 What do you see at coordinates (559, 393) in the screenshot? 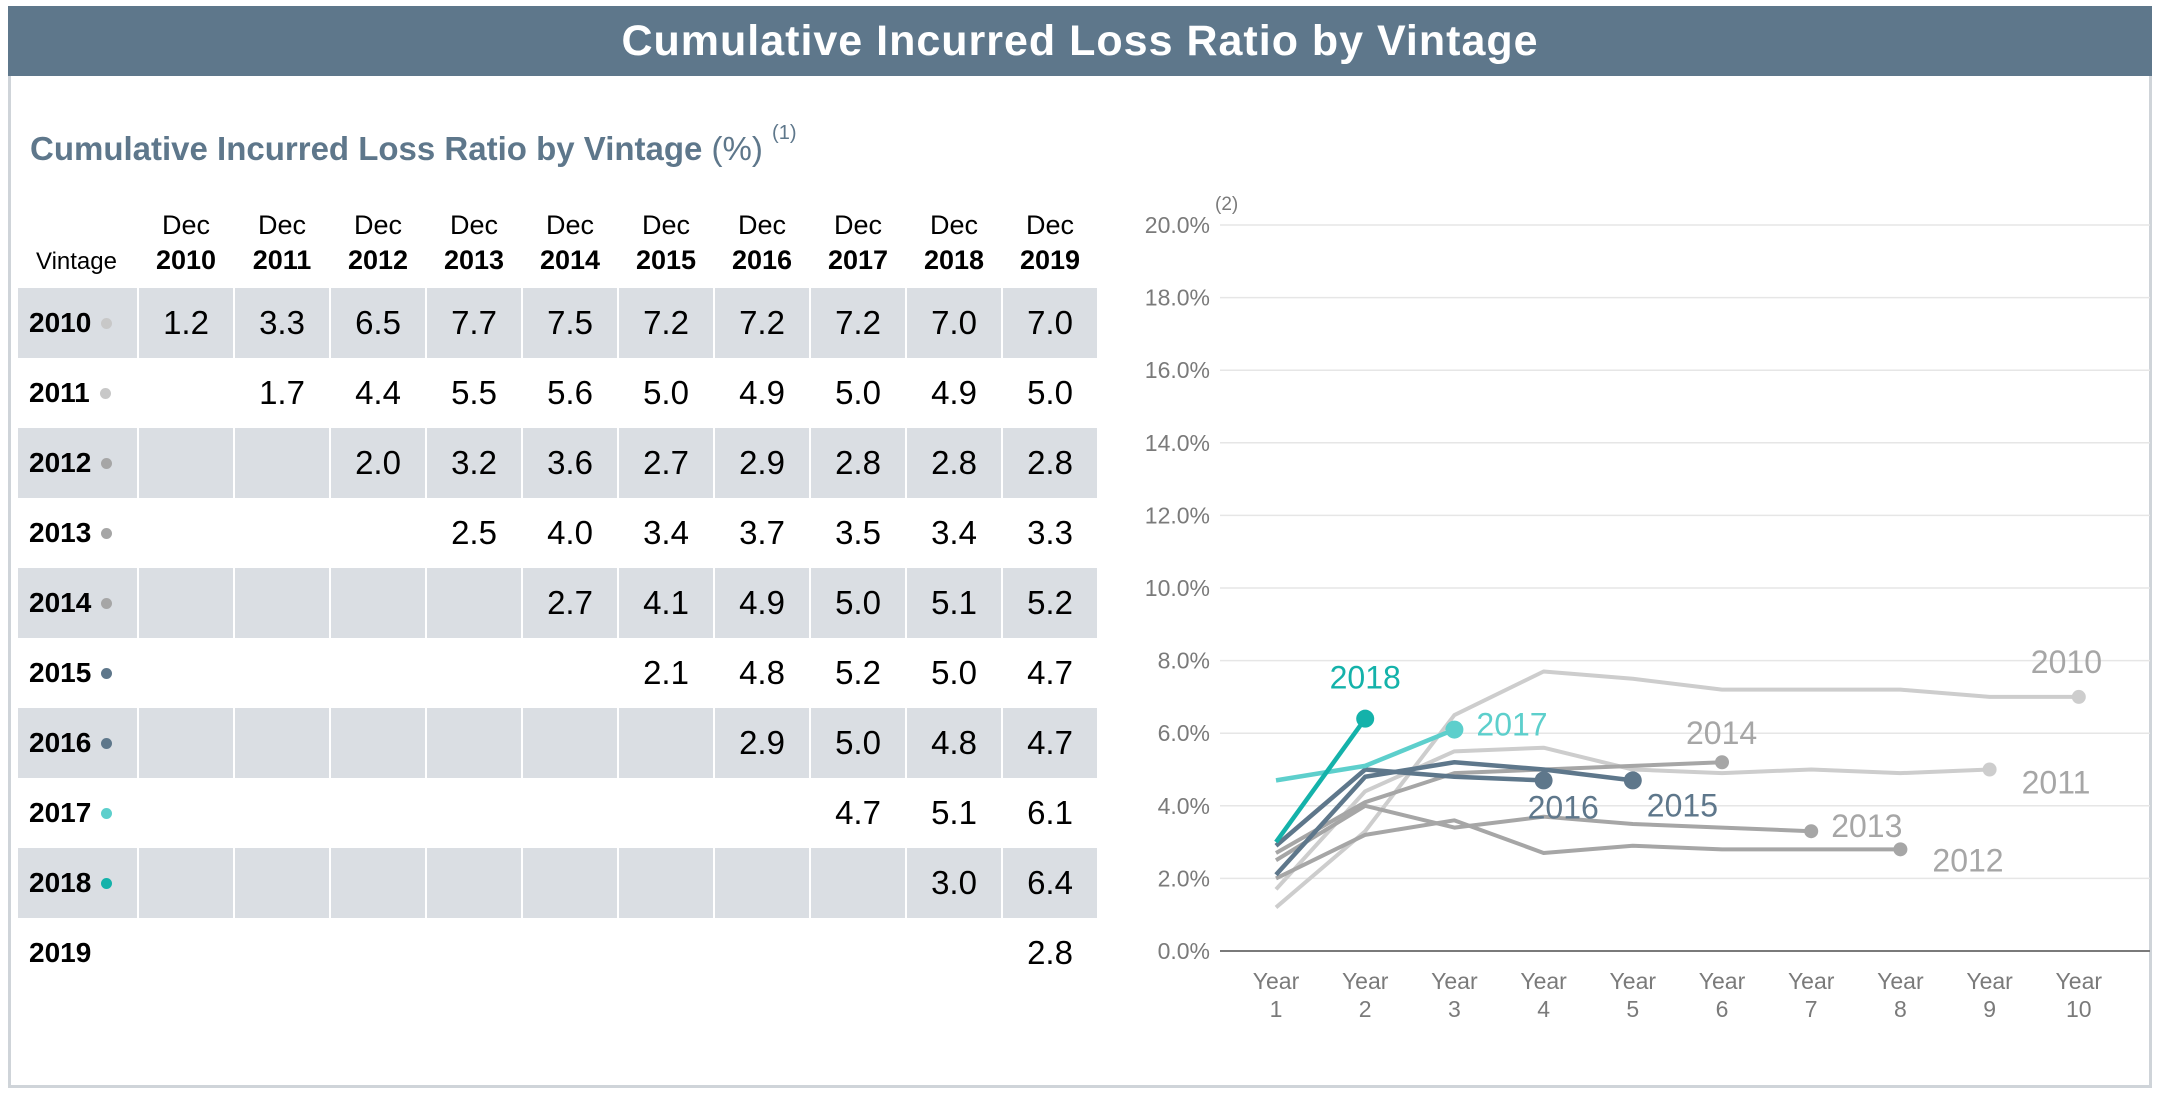
I see `table-row: 2011 1.7 4.4 5.5 5.6 5.0 4.9 5.0 4.9 5.0` at bounding box center [559, 393].